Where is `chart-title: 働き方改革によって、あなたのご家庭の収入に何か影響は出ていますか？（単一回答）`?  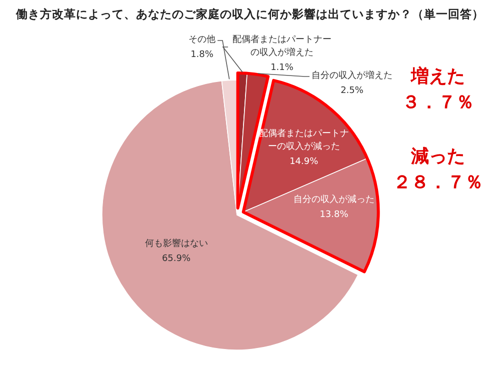 chart-title: 働き方改革によって、あなたのご家庭の収入に何か影響は出ていますか？（単一回答） is located at coordinates (249, 14).